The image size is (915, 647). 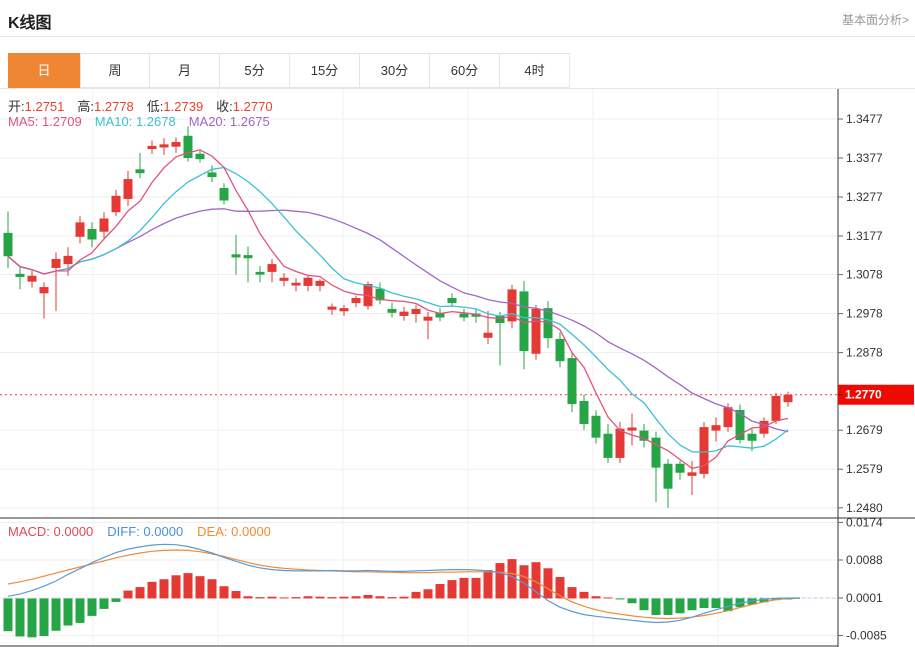 I want to click on svg-text: 0.0001, so click(x=864, y=598).